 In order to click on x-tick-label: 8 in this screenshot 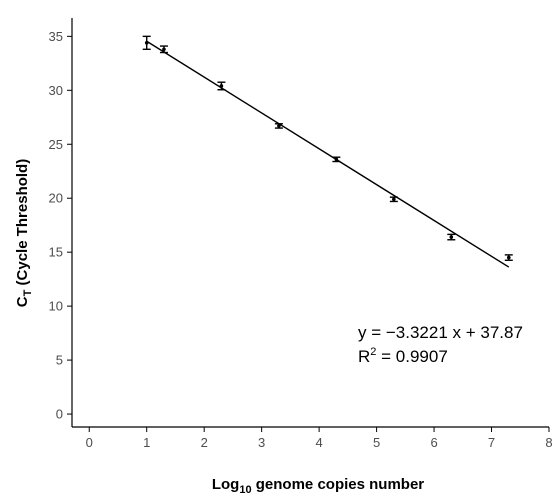, I will do `click(548, 442)`.